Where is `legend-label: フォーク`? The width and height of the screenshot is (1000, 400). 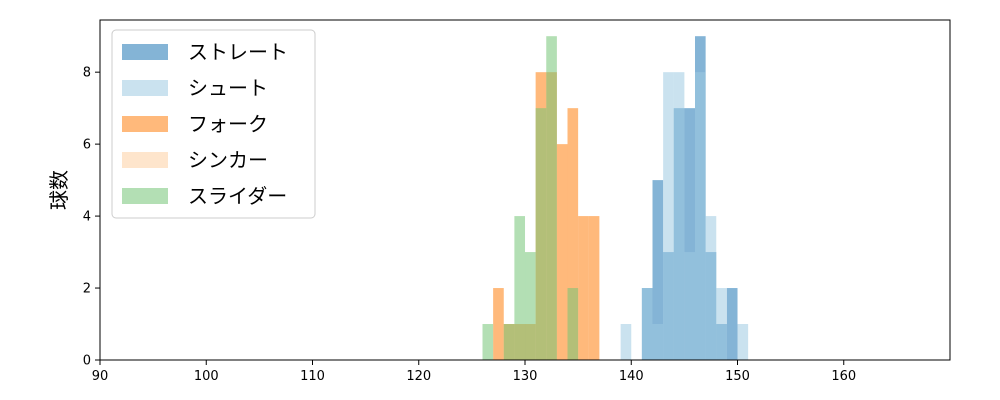 legend-label: フォーク is located at coordinates (228, 124).